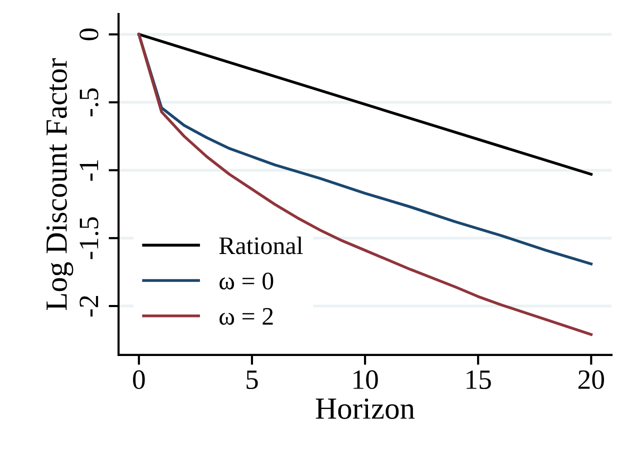  I want to click on legend-label: ω = 0, so click(247, 281).